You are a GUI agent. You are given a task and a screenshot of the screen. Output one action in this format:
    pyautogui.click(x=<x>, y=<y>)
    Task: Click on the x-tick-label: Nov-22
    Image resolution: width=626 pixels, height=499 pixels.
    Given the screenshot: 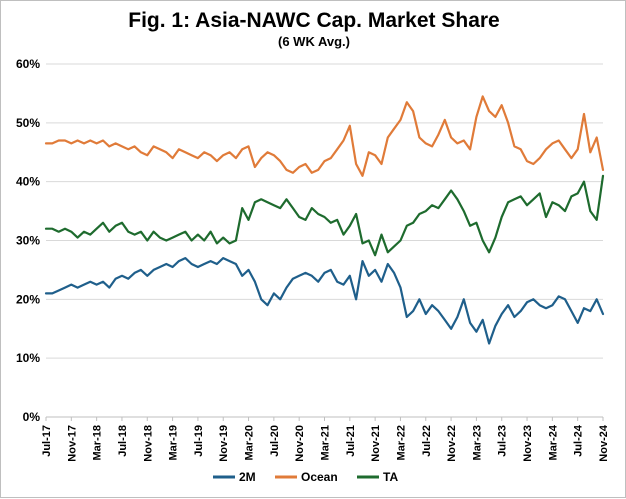 What is the action you would take?
    pyautogui.click(x=452, y=443)
    